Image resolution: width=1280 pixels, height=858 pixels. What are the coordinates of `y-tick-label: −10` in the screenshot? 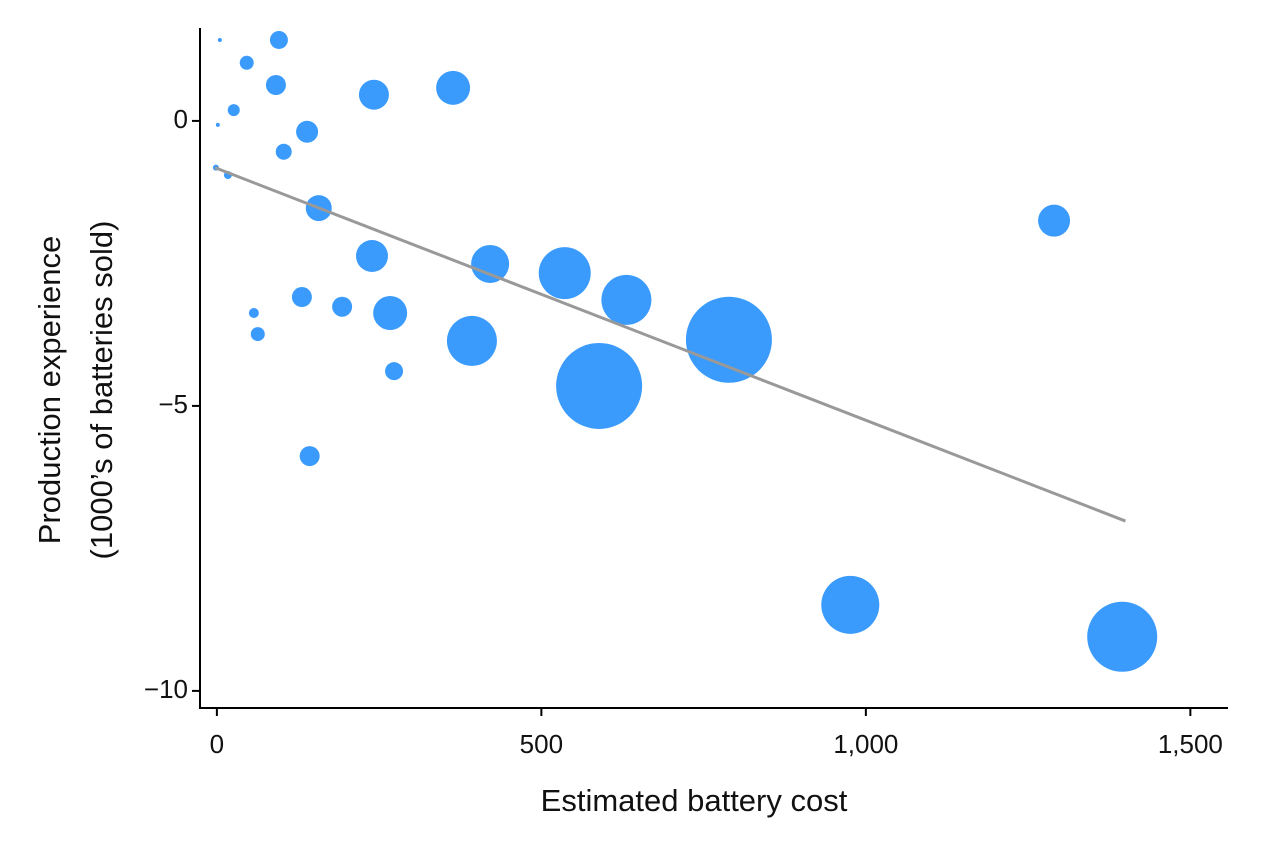 It's located at (166, 689).